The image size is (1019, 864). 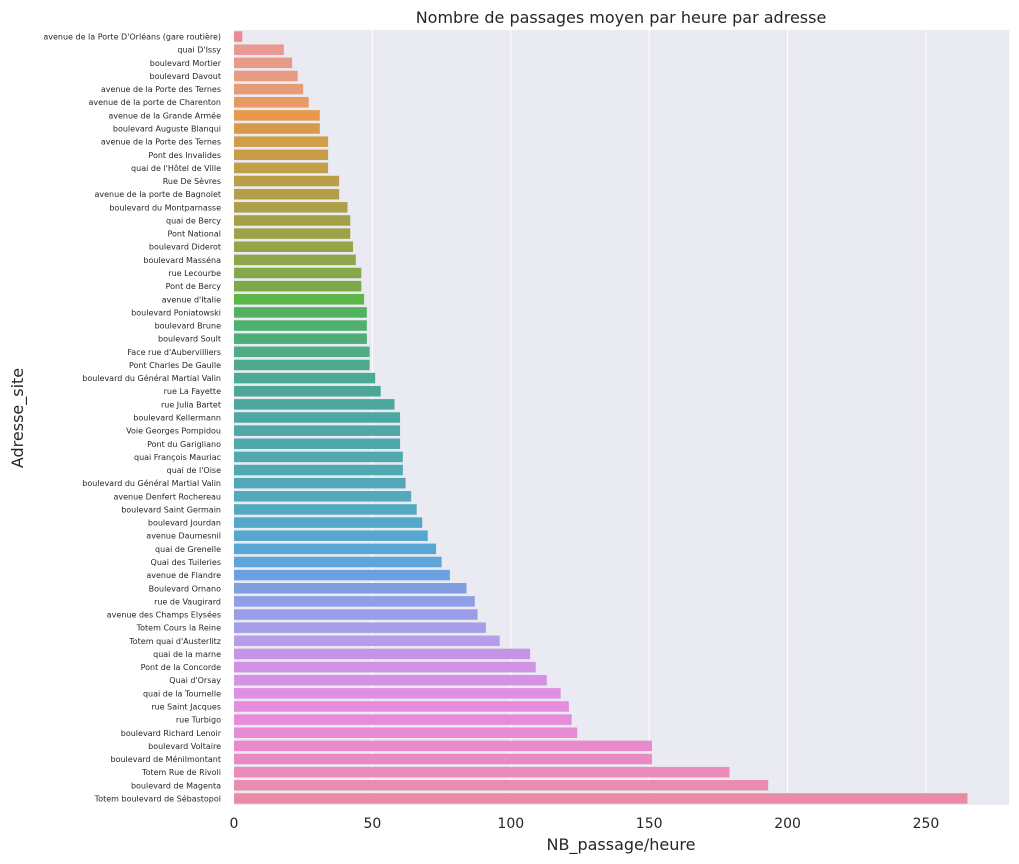 I want to click on category-label: boulevard Saint Germain, so click(x=171, y=509).